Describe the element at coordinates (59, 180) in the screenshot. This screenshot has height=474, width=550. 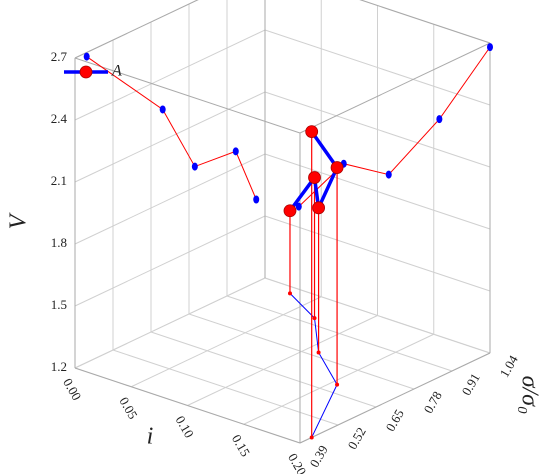
I see `z-tick-label: 2.1` at that location.